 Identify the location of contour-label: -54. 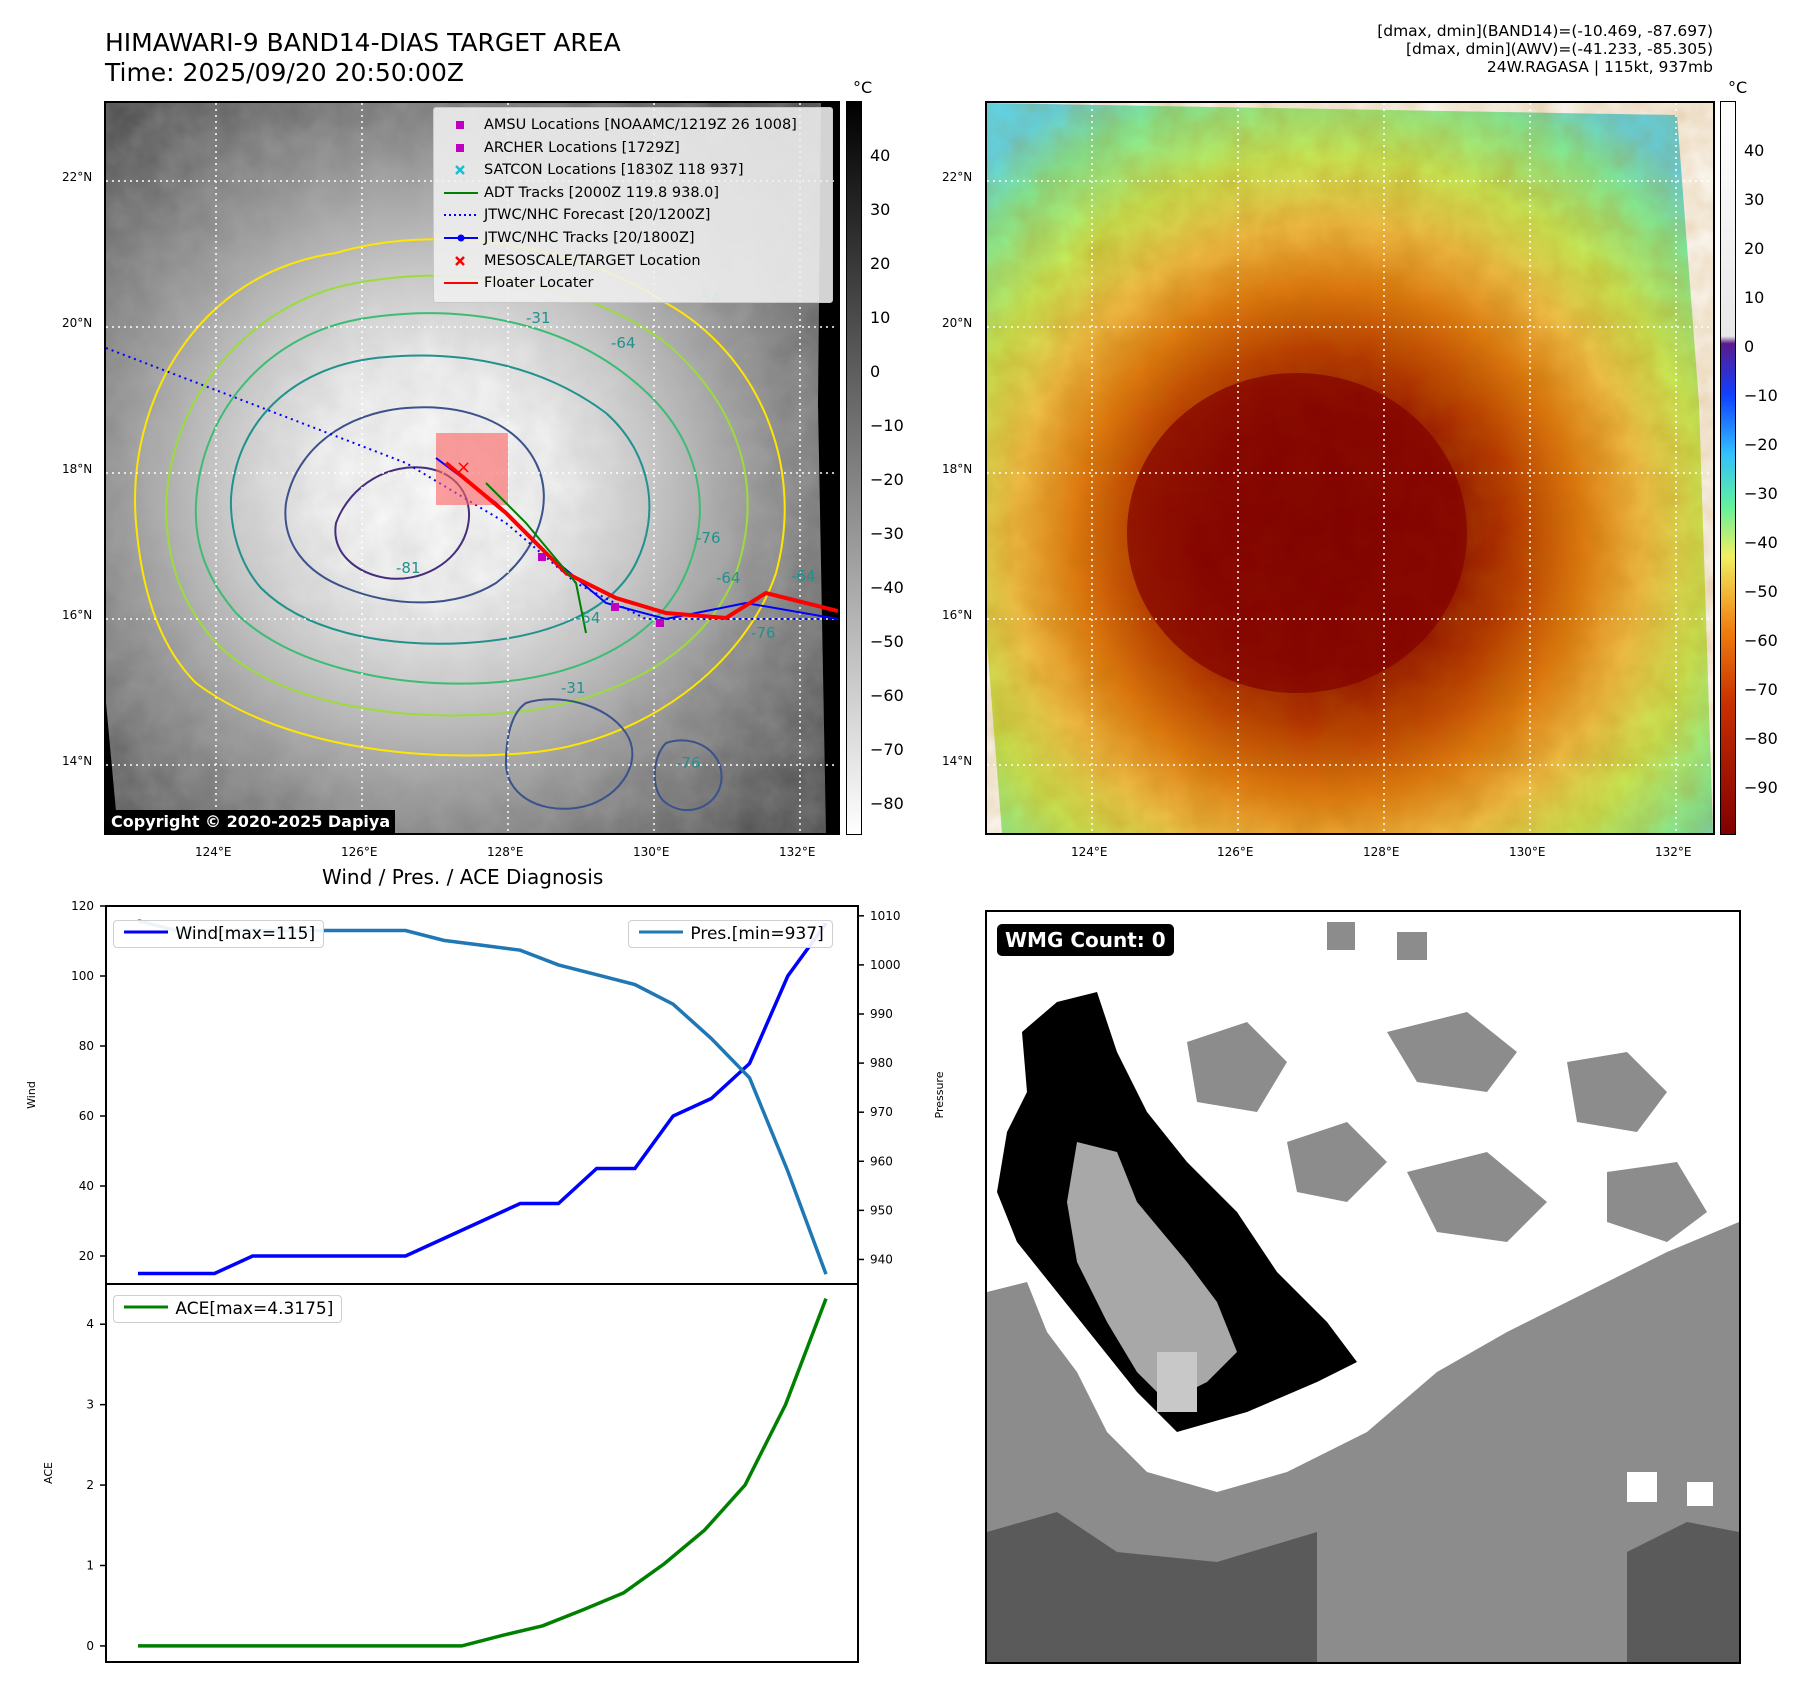
(588, 618).